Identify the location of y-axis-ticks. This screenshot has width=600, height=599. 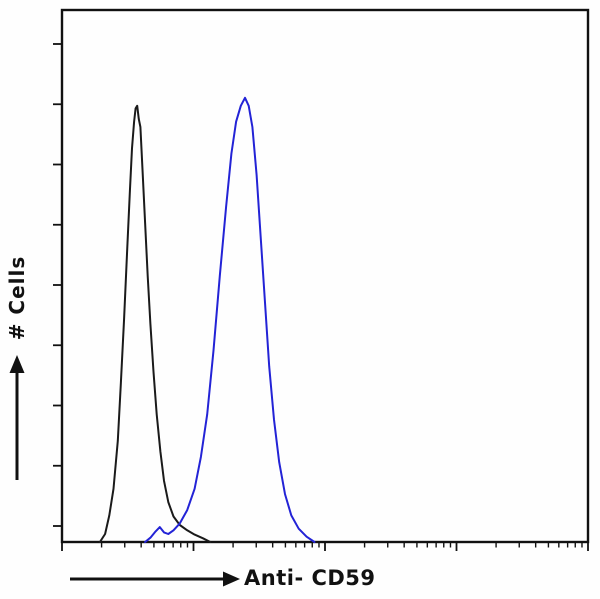
(57, 285).